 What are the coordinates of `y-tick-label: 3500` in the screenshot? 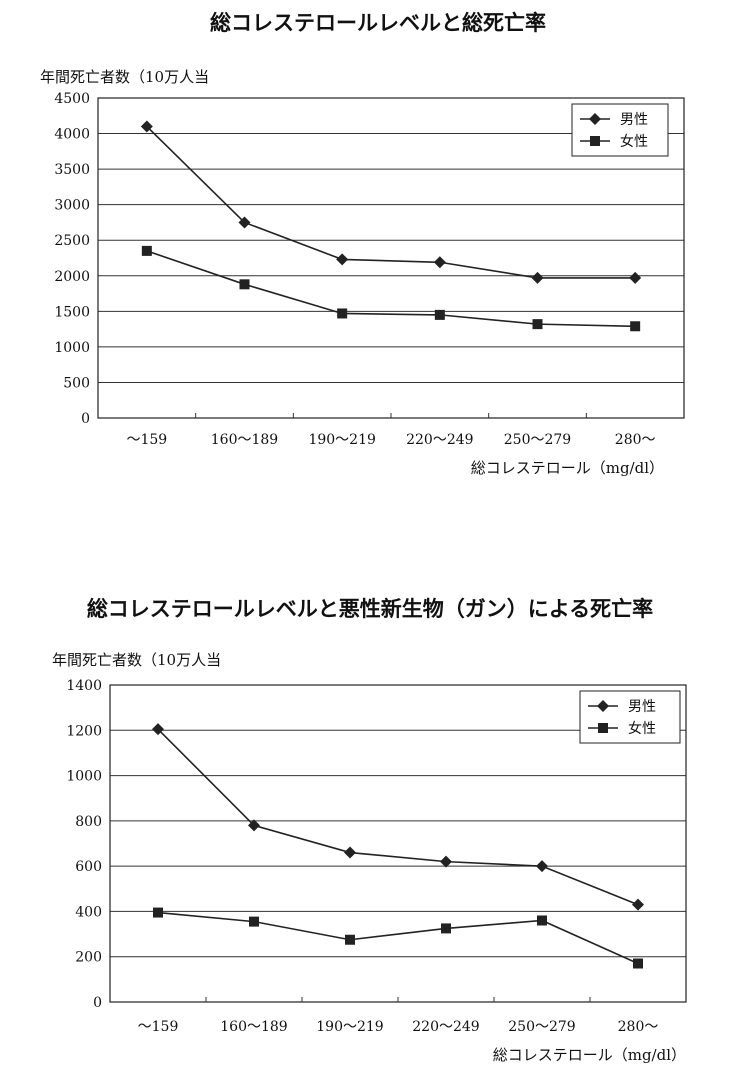 It's located at (72, 170).